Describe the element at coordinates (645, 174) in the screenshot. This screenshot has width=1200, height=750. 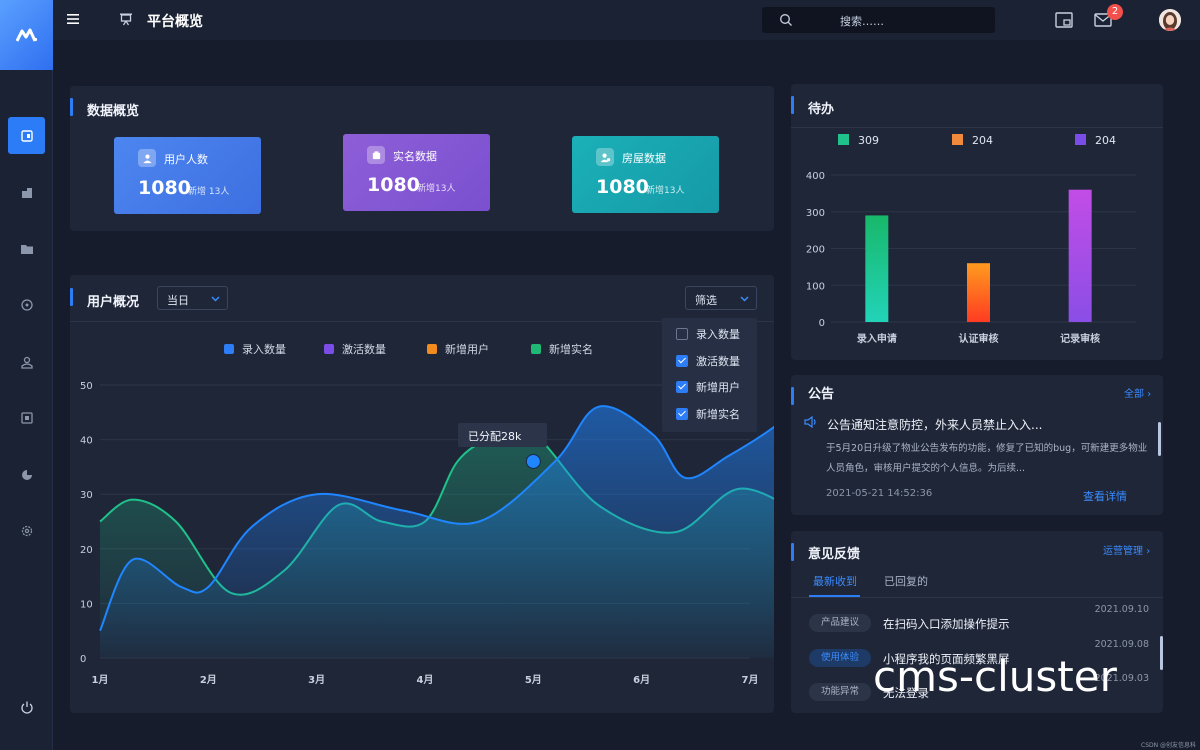
I see `stat-card-house: 房屋数据 1080 新增13人` at that location.